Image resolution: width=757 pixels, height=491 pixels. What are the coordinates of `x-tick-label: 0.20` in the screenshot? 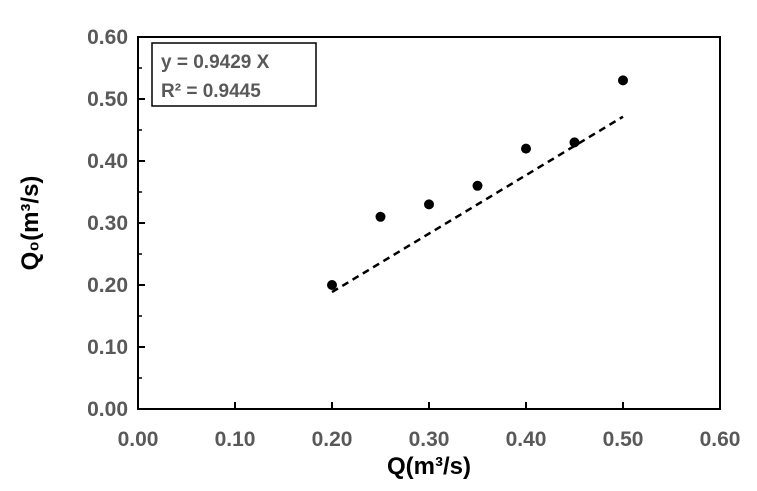 It's located at (332, 439).